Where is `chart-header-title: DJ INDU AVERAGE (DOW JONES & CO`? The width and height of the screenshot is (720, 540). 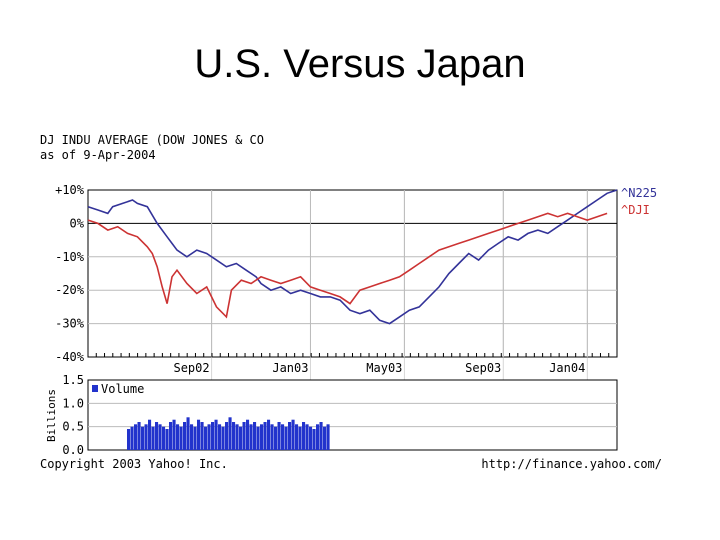
chart-header-title: DJ INDU AVERAGE (DOW JONES & CO is located at coordinates (152, 140).